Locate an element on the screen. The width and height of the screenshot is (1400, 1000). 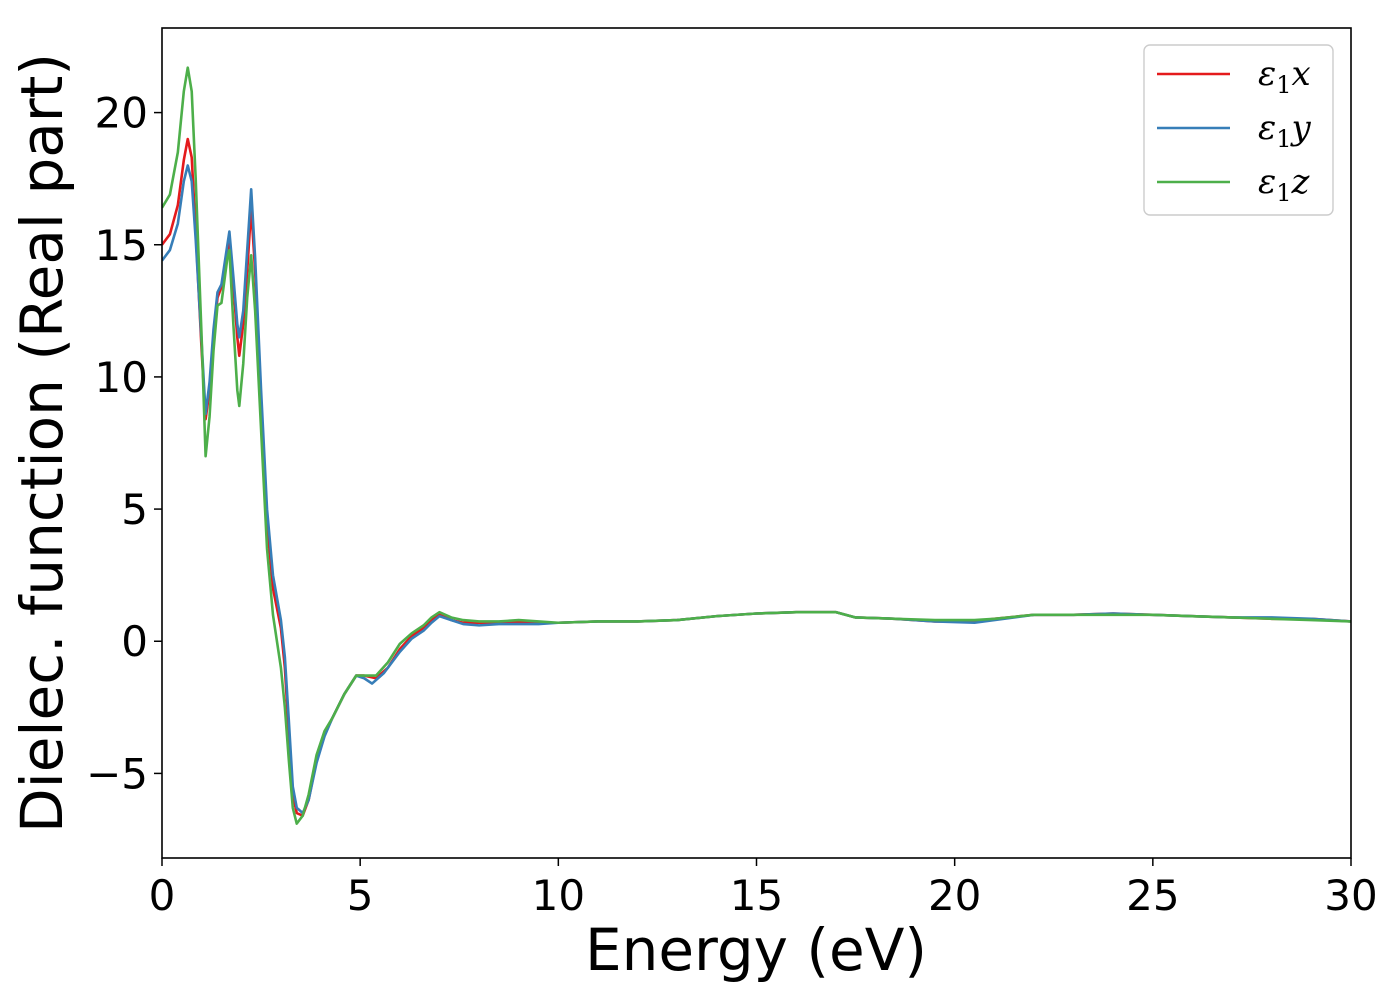
y-axis-label: Dielec. function (Real part) is located at coordinates (42, 443).